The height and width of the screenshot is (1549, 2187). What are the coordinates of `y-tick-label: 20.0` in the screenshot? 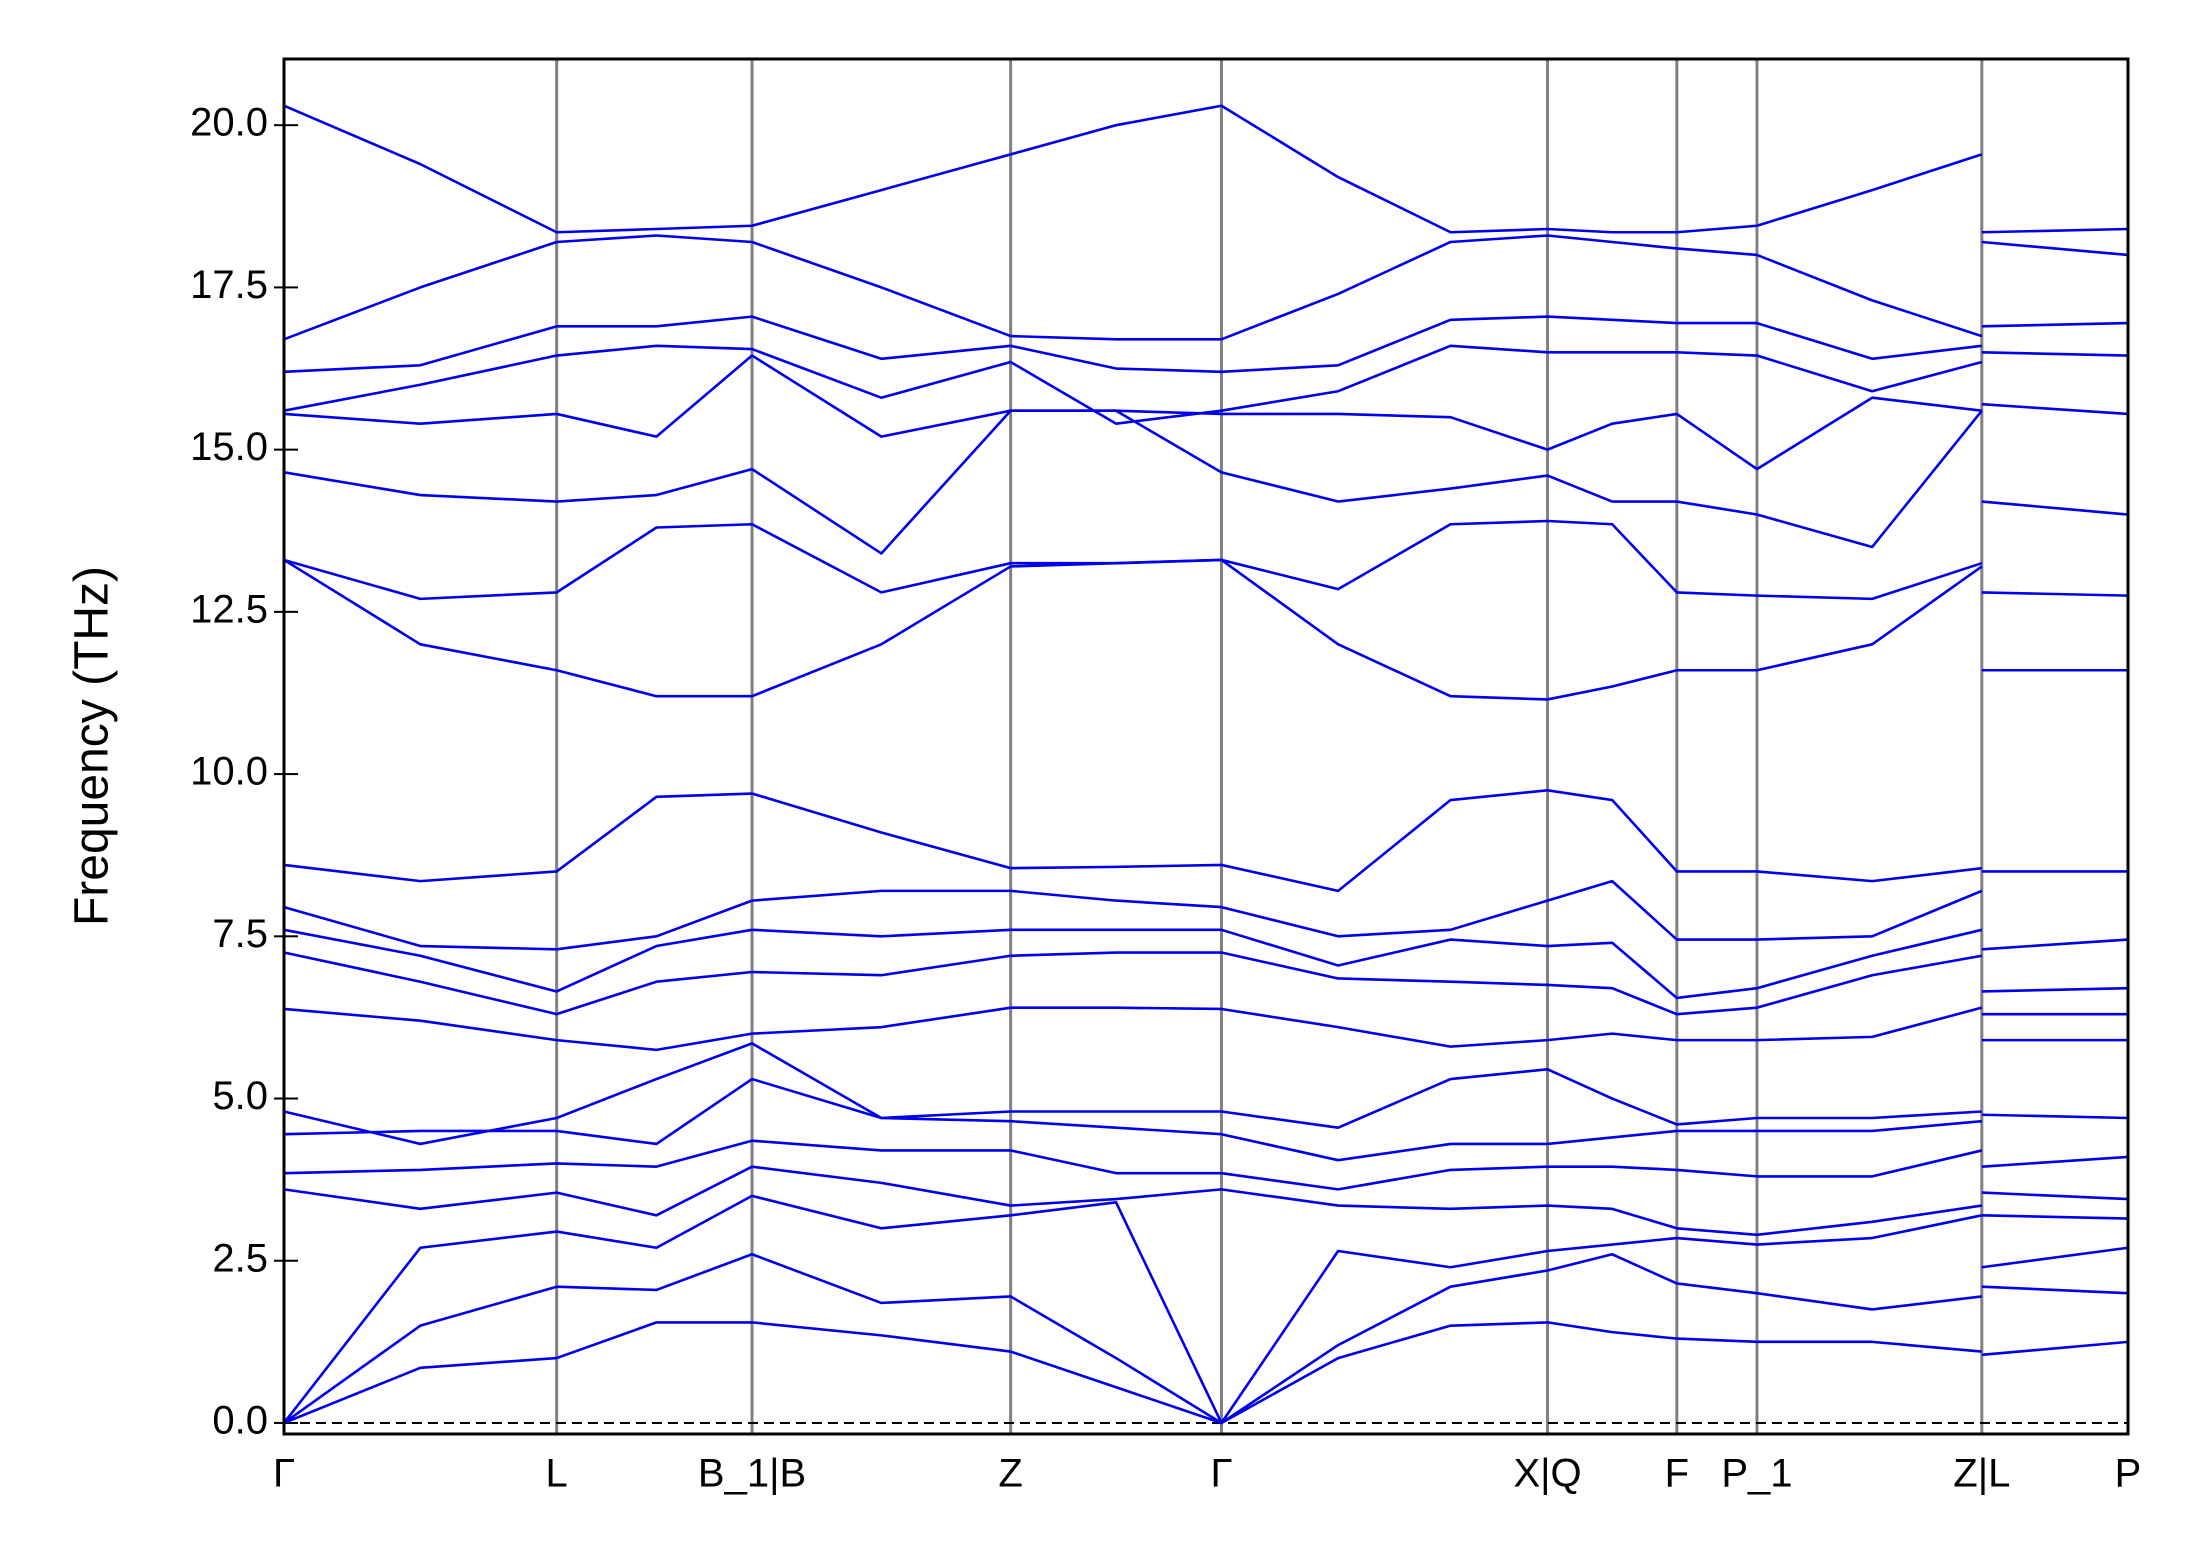 It's located at (229, 123).